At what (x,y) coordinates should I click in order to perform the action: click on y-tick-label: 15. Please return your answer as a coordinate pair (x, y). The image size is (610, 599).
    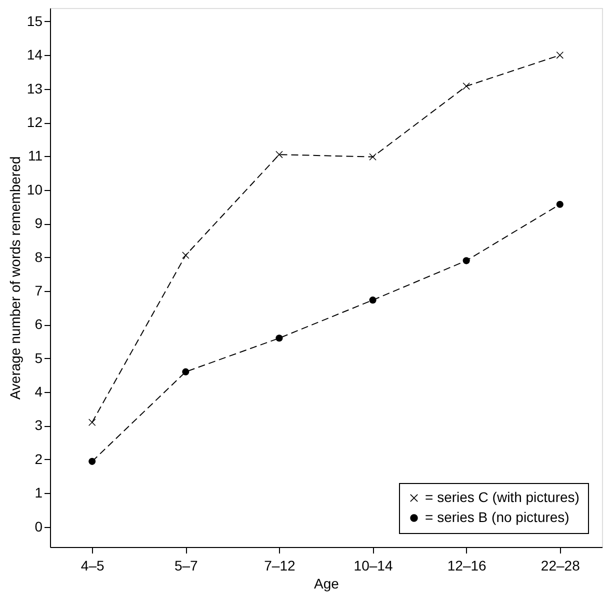
    Looking at the image, I should click on (34, 20).